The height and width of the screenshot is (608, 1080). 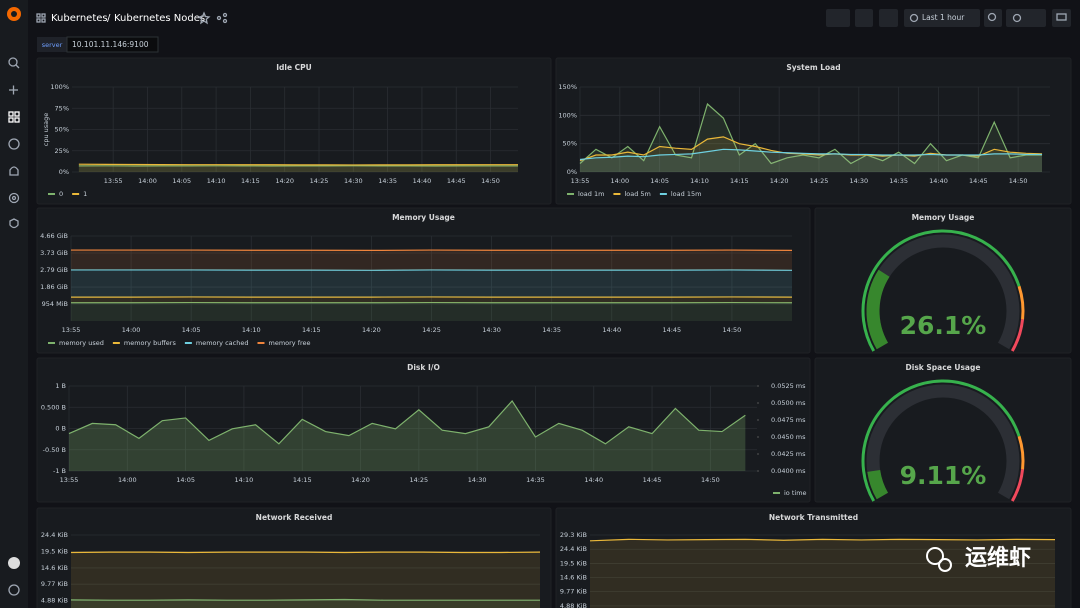 What do you see at coordinates (998, 558) in the screenshot?
I see `watermark: 运维虾` at bounding box center [998, 558].